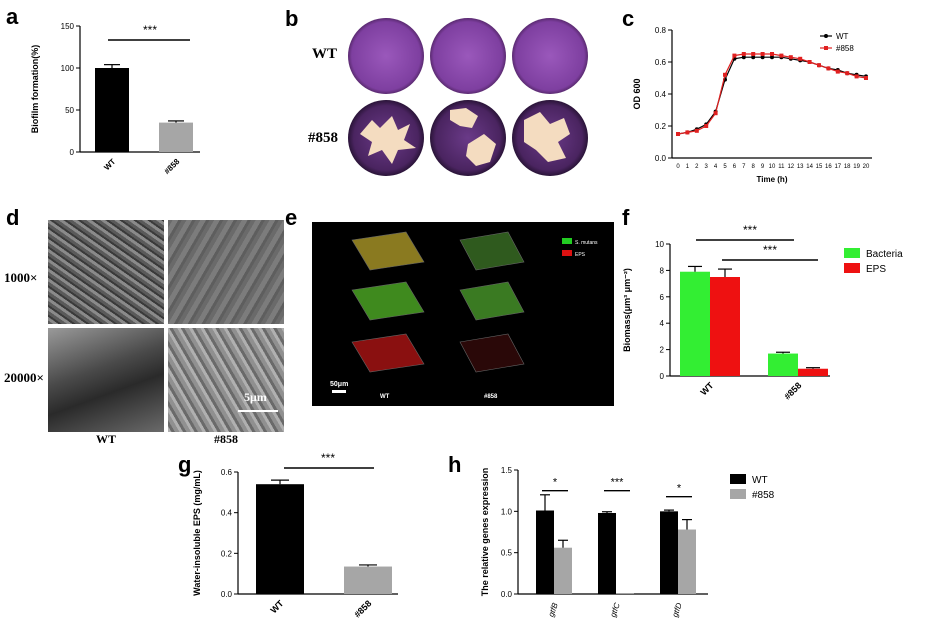 The width and height of the screenshot is (949, 637). I want to click on x-tick-label: gtfB, so click(554, 609).